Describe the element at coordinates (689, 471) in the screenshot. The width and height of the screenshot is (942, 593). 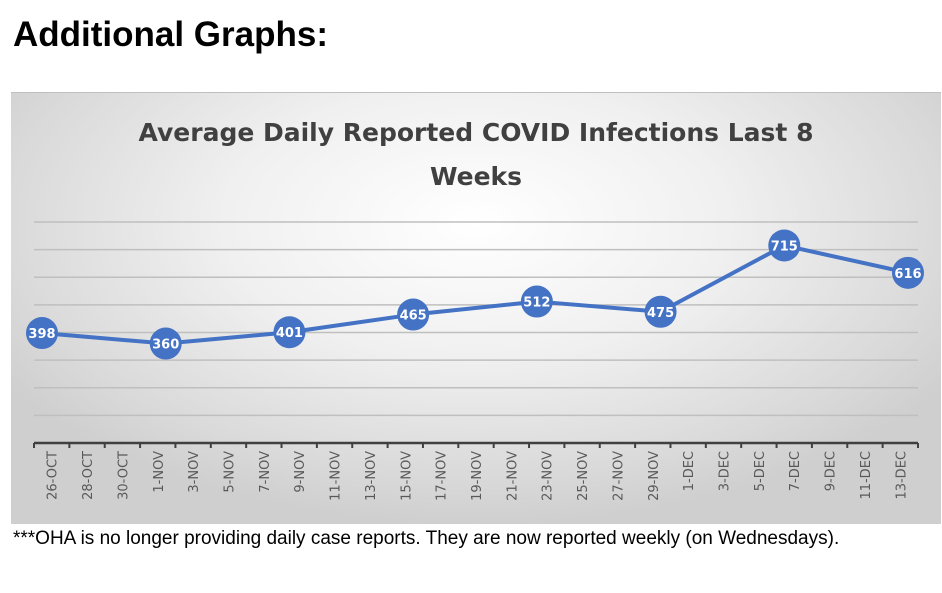
I see `x-tick-label: 1-DEC` at that location.